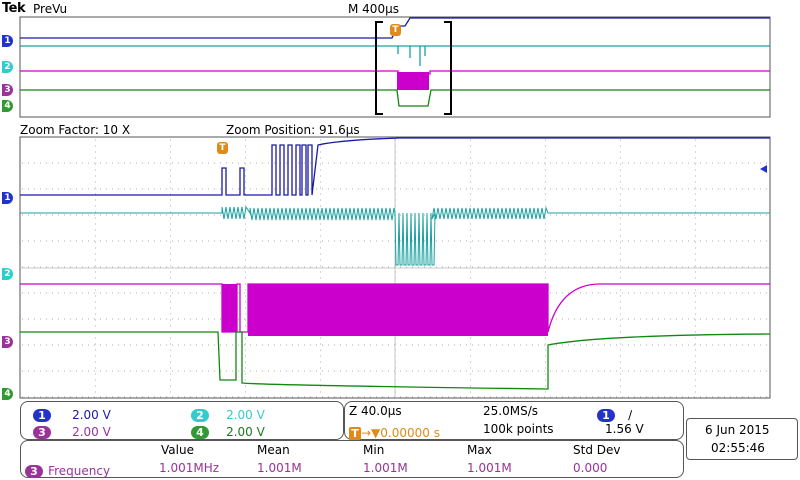 The image size is (800, 480). What do you see at coordinates (7, 394) in the screenshot?
I see `zoom-ch4-marker: 4` at bounding box center [7, 394].